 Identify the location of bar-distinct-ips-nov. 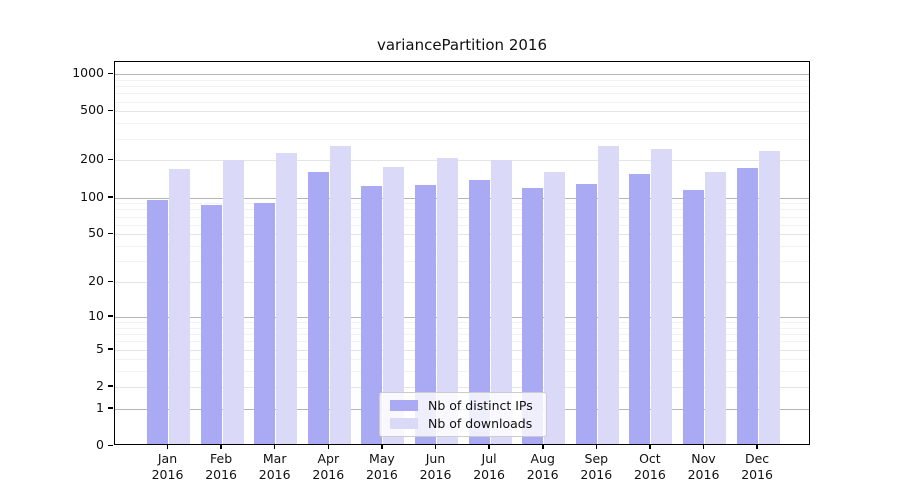
(693, 317).